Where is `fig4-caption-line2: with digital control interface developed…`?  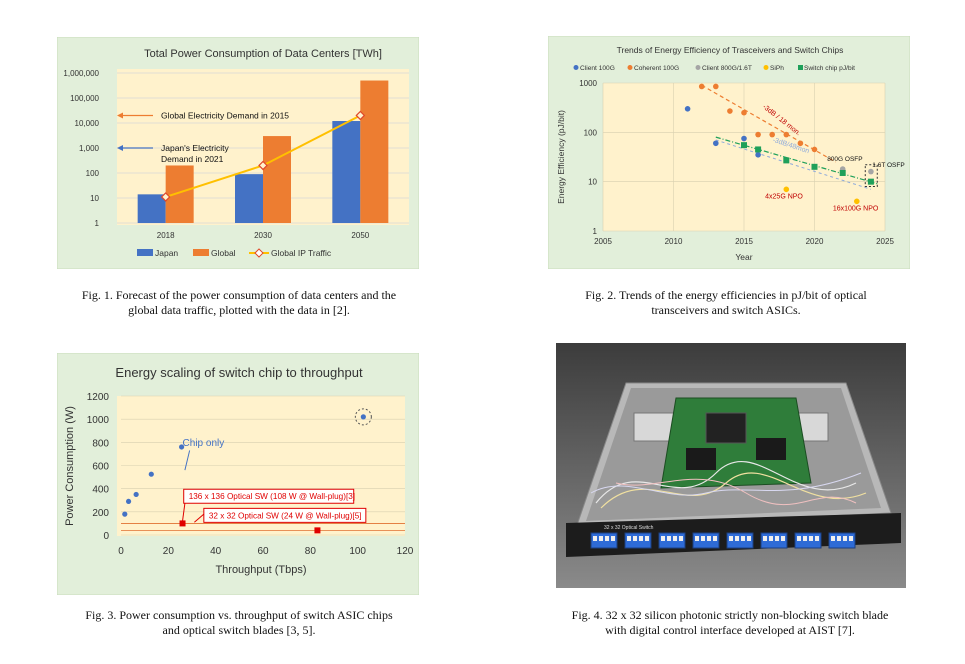
fig4-caption-line2: with digital control interface developed… is located at coordinates (730, 630).